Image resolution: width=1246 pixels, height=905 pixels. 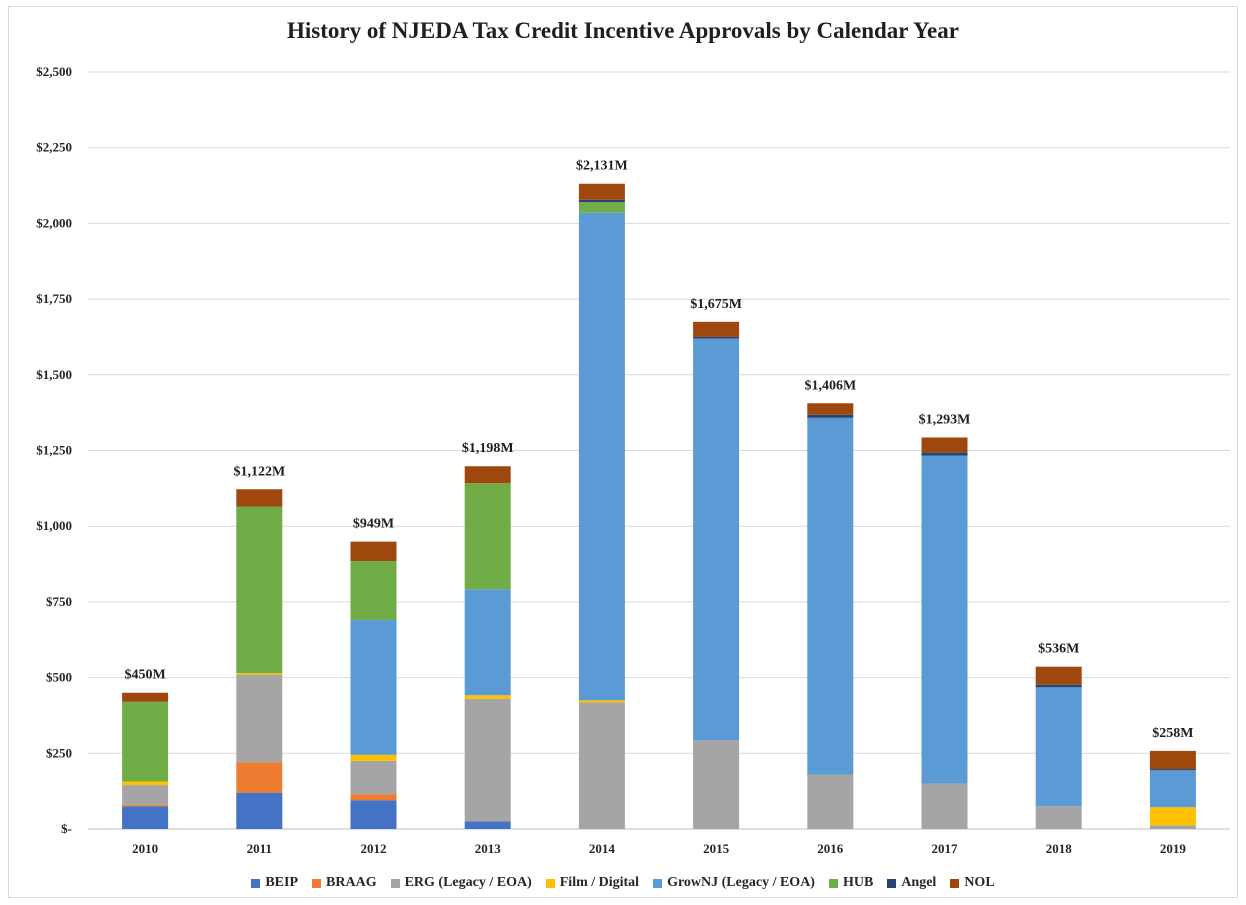 I want to click on legend-item: ERG (Legacy / EOA), so click(x=461, y=883).